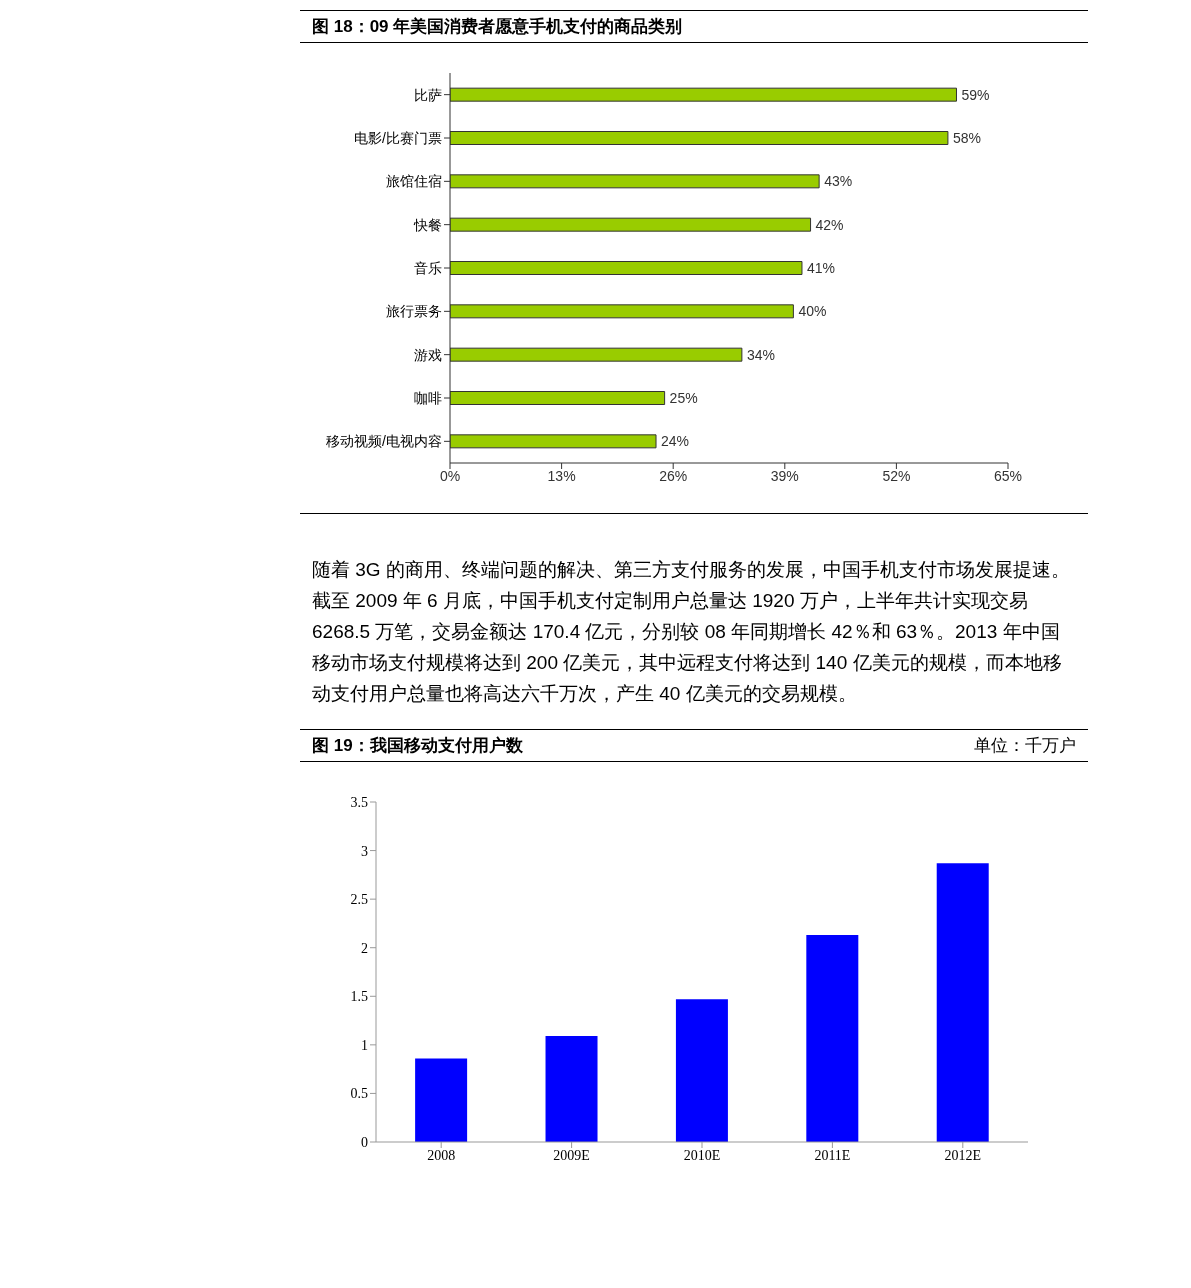  What do you see at coordinates (561, 475) in the screenshot?
I see `x-tick-label: 13%` at bounding box center [561, 475].